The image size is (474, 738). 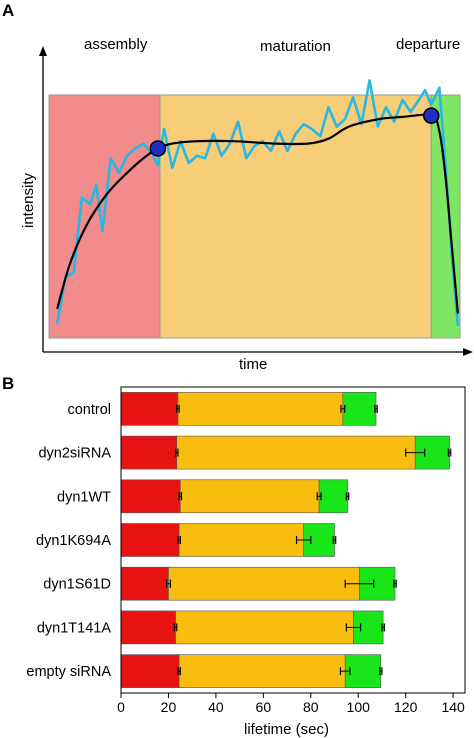 I want to click on bar-green-control, so click(x=359, y=409).